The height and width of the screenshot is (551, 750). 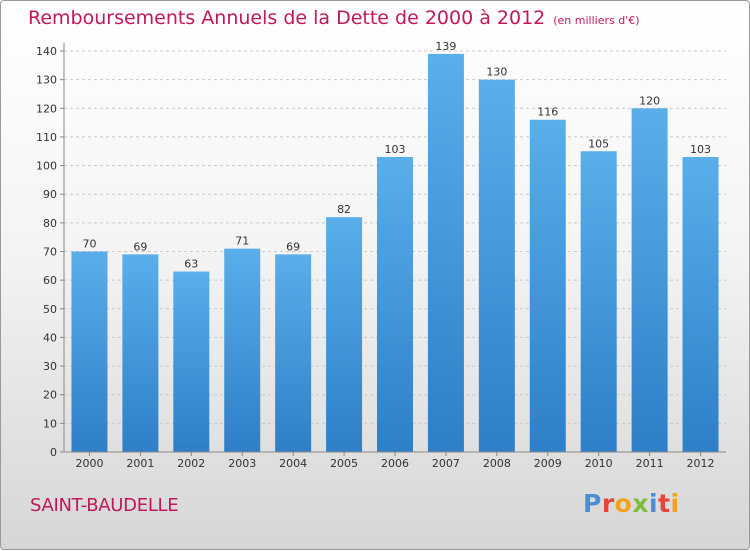 What do you see at coordinates (649, 280) in the screenshot?
I see `bar-2011` at bounding box center [649, 280].